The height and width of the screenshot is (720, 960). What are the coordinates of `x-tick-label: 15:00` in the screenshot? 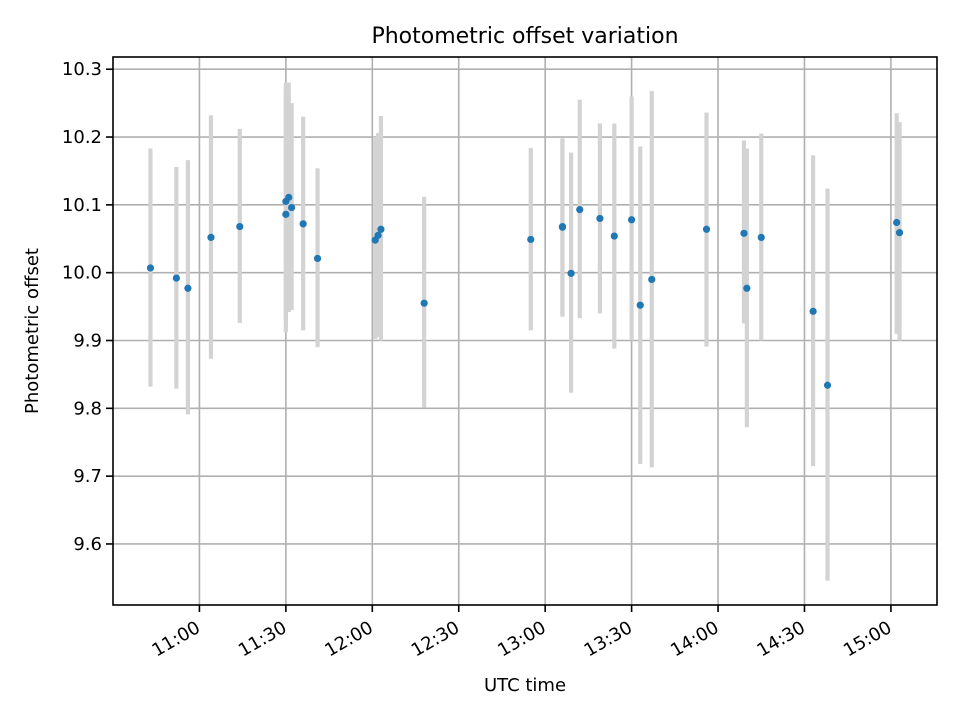 It's located at (867, 639).